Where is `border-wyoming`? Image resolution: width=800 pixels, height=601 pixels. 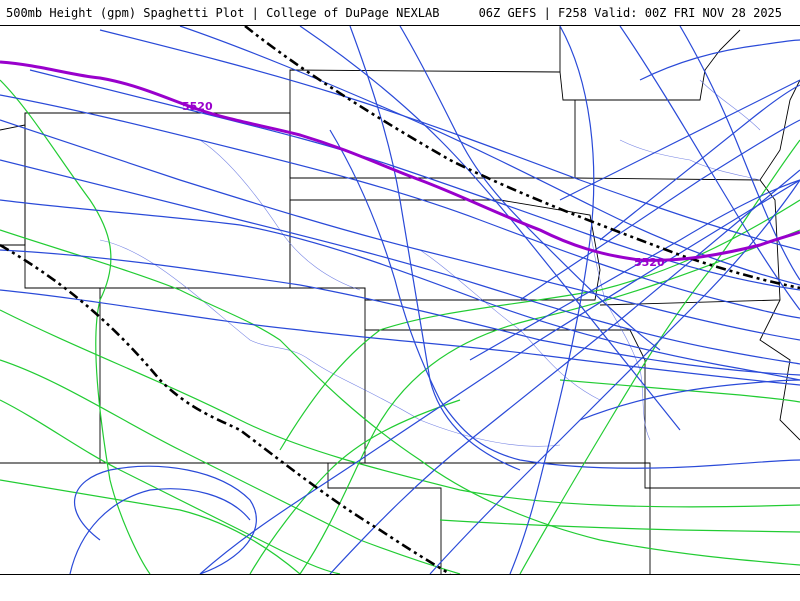 border-wyoming is located at coordinates (157, 200).